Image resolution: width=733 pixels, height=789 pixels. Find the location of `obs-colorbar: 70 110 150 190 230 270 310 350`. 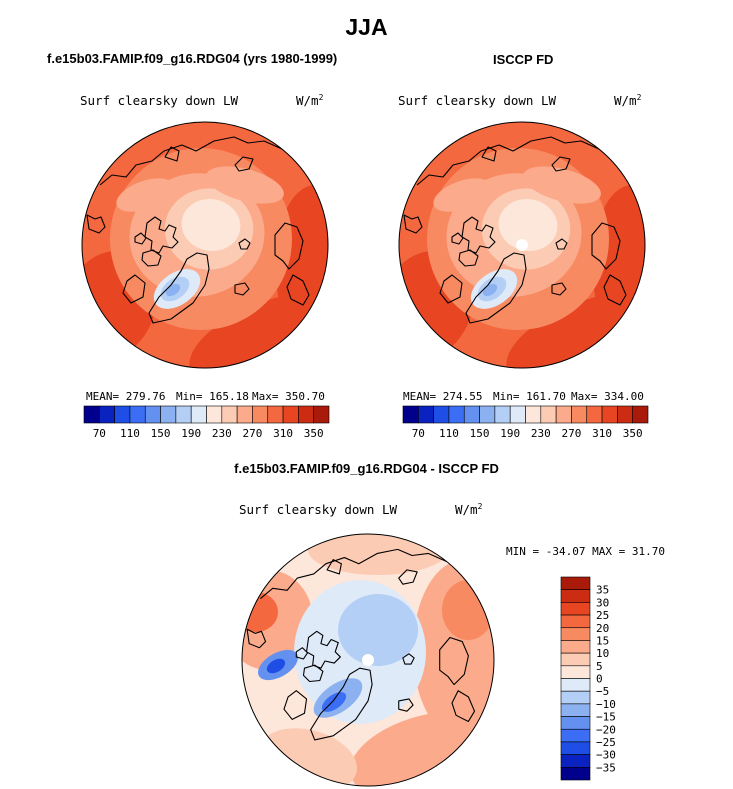

obs-colorbar: 70 110 150 190 230 270 310 350 is located at coordinates (525, 422).